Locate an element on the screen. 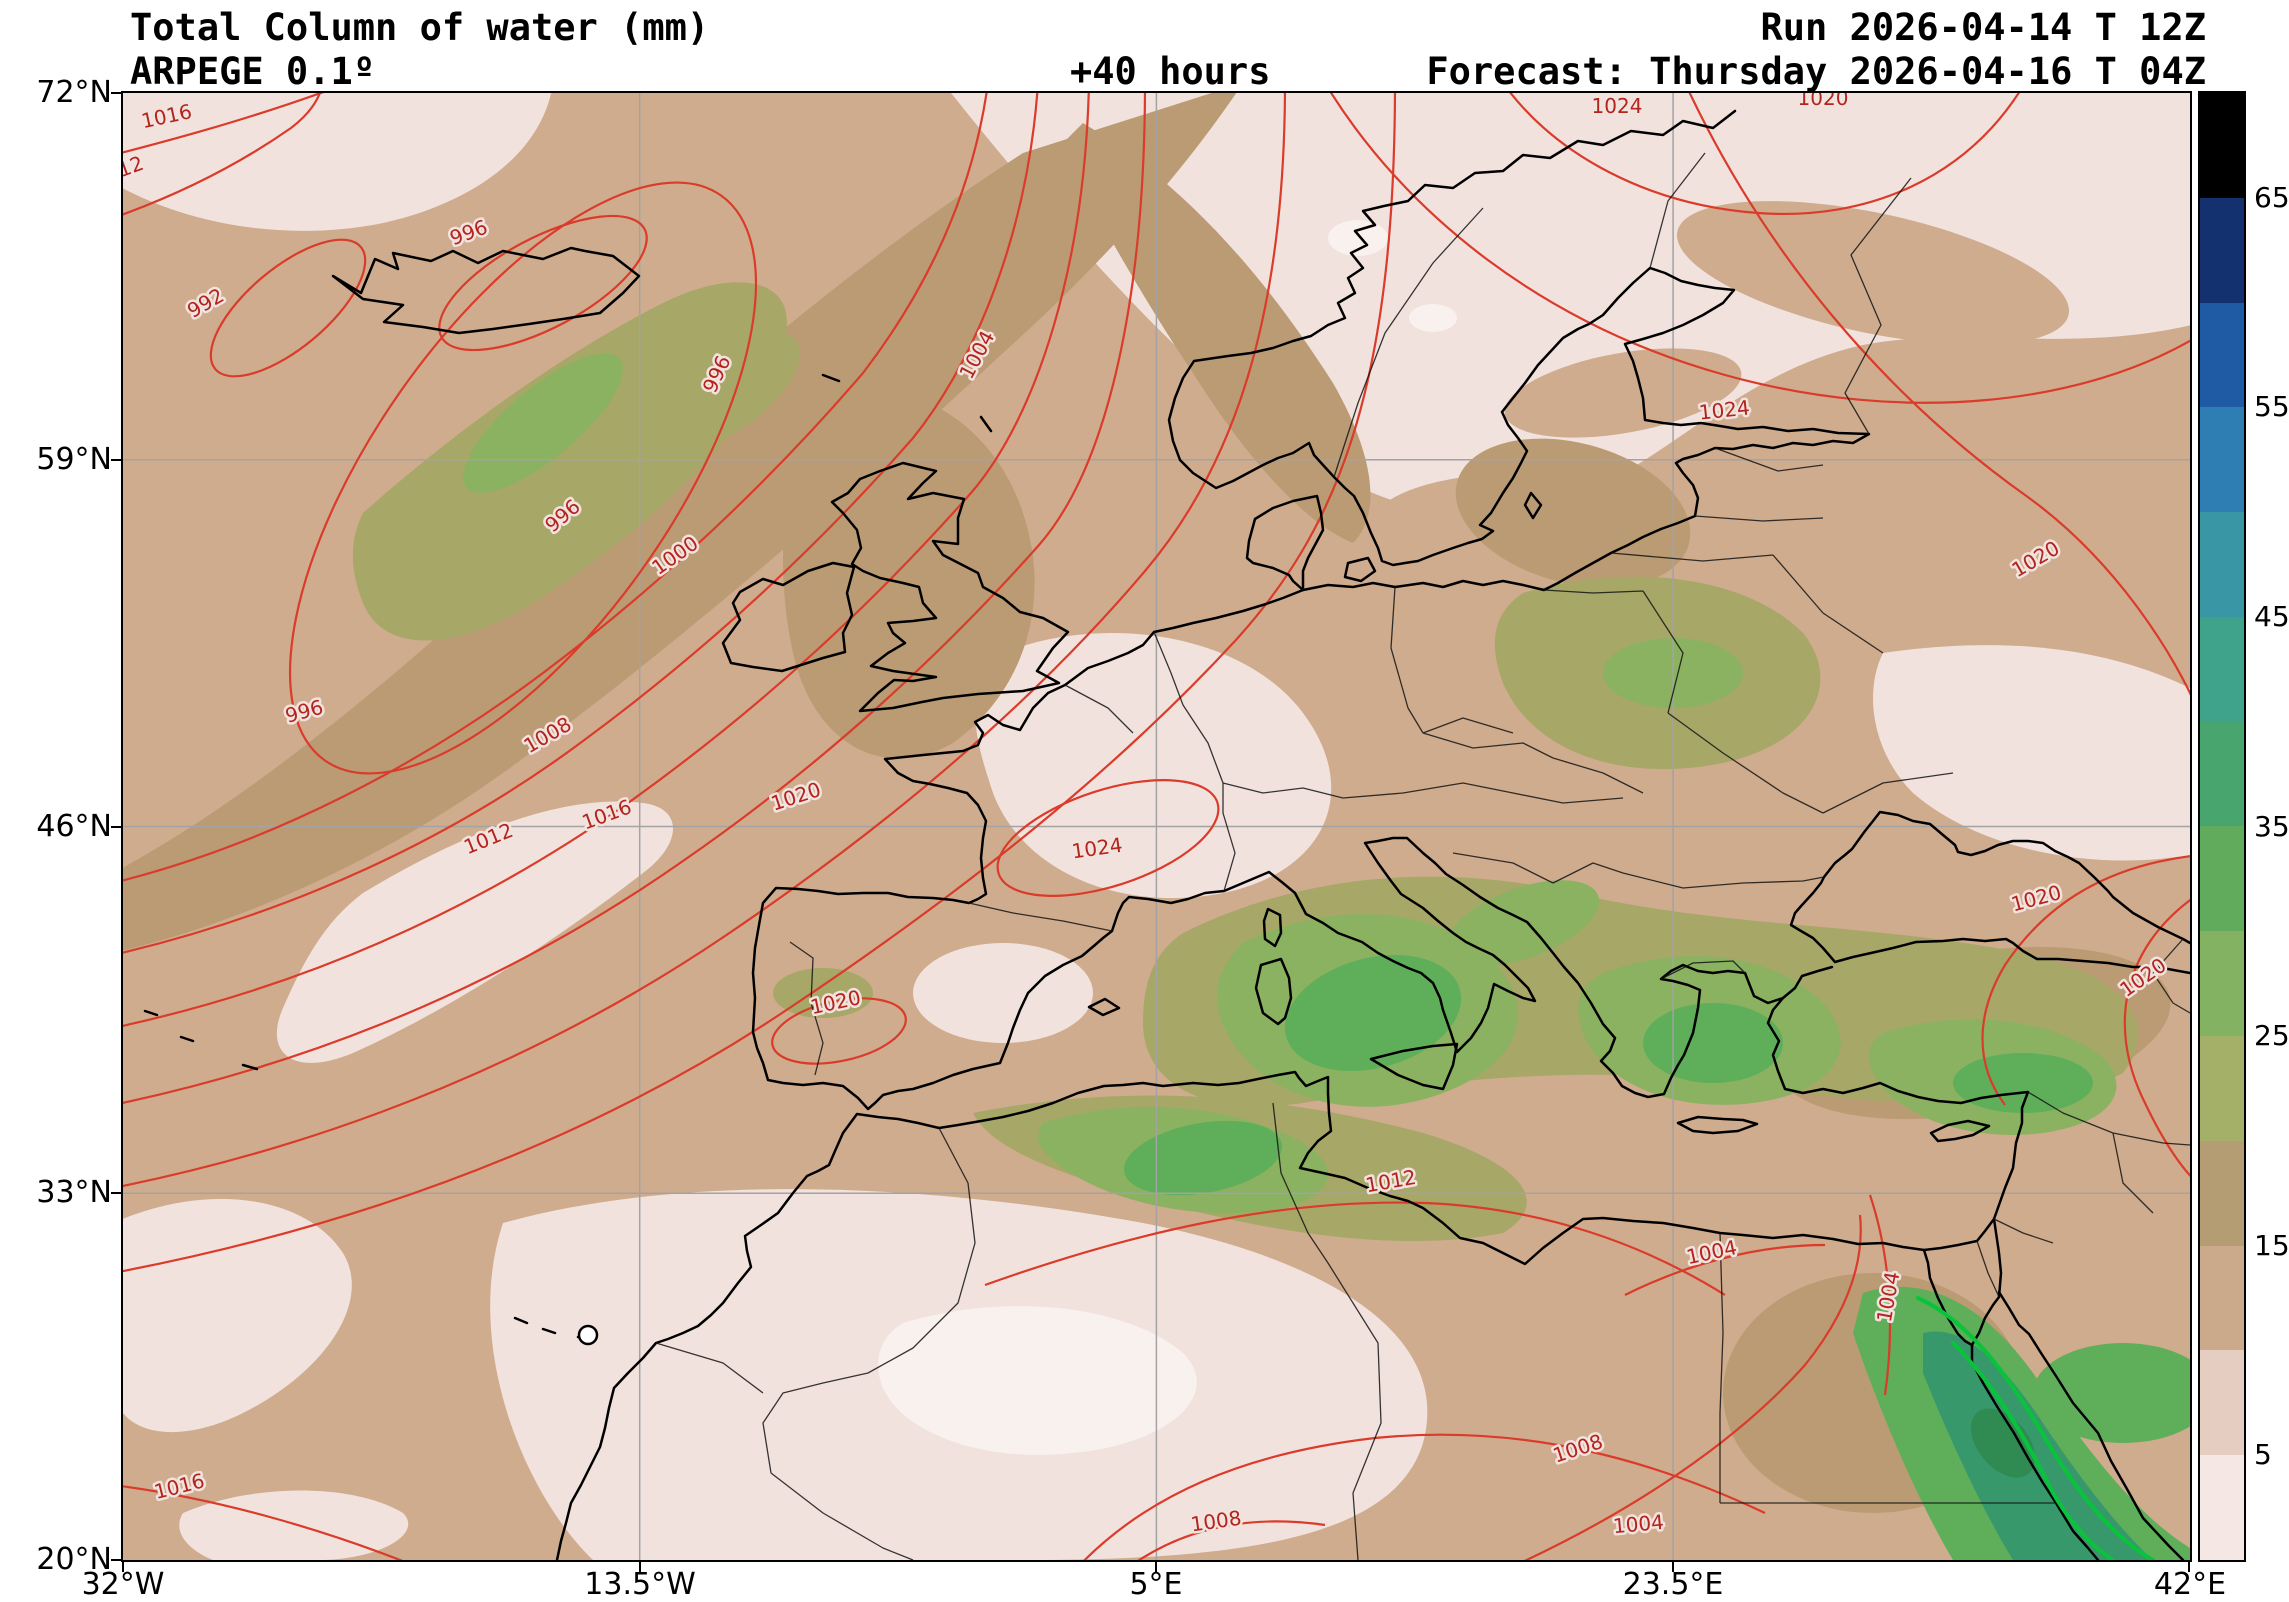 The width and height of the screenshot is (2289, 1602). x-tick-135w: 13.5°W is located at coordinates (640, 1584).